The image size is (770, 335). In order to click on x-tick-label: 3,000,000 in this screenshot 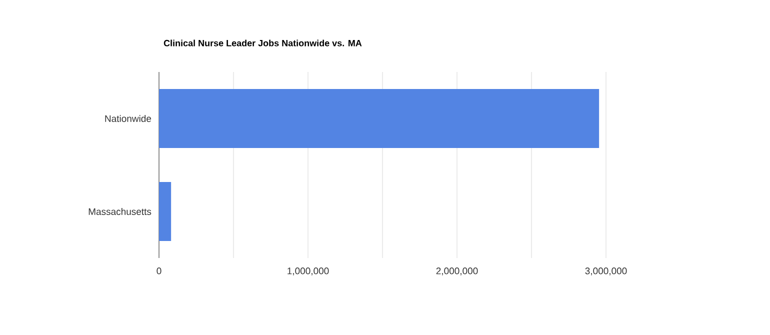, I will do `click(606, 272)`.